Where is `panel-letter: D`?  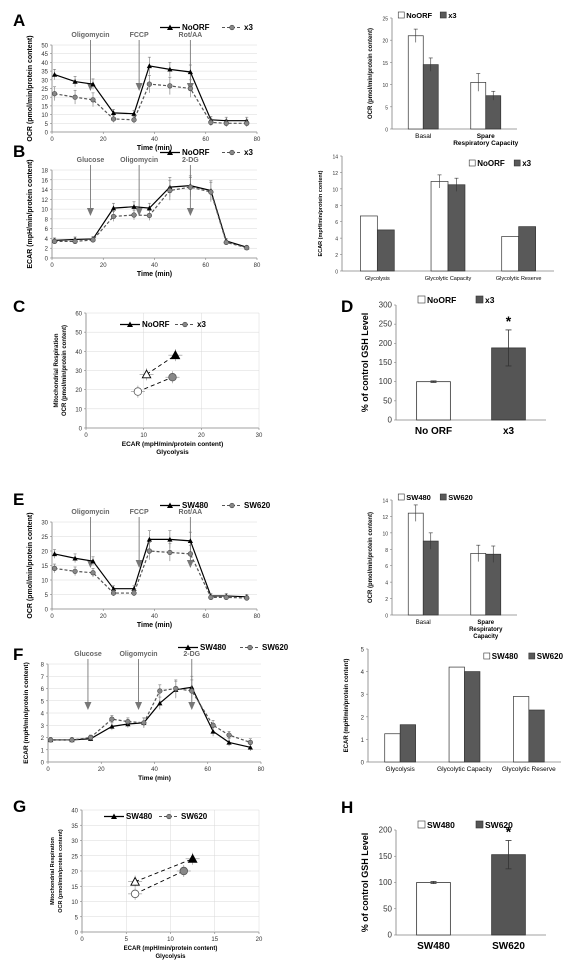 panel-letter: D is located at coordinates (347, 306).